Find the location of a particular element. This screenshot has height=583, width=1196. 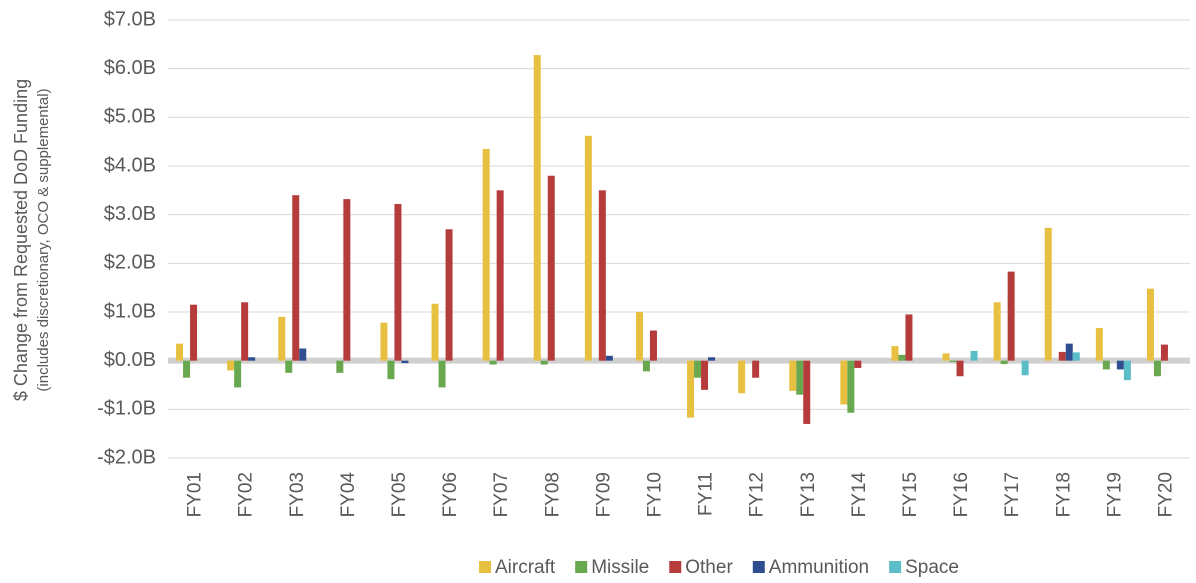

x-tick-label: FY07 is located at coordinates (501, 494).